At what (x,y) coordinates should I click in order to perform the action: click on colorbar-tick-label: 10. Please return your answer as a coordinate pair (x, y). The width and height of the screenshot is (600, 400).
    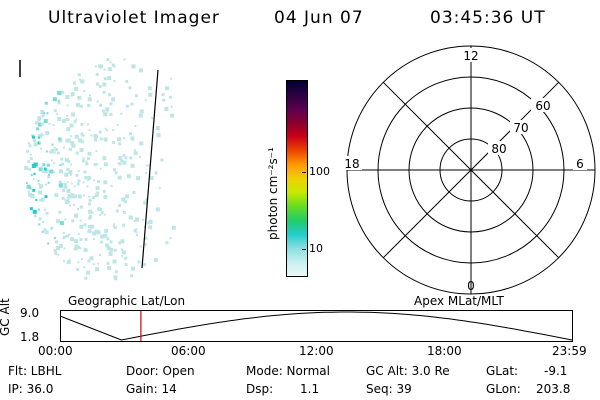
    Looking at the image, I should click on (316, 248).